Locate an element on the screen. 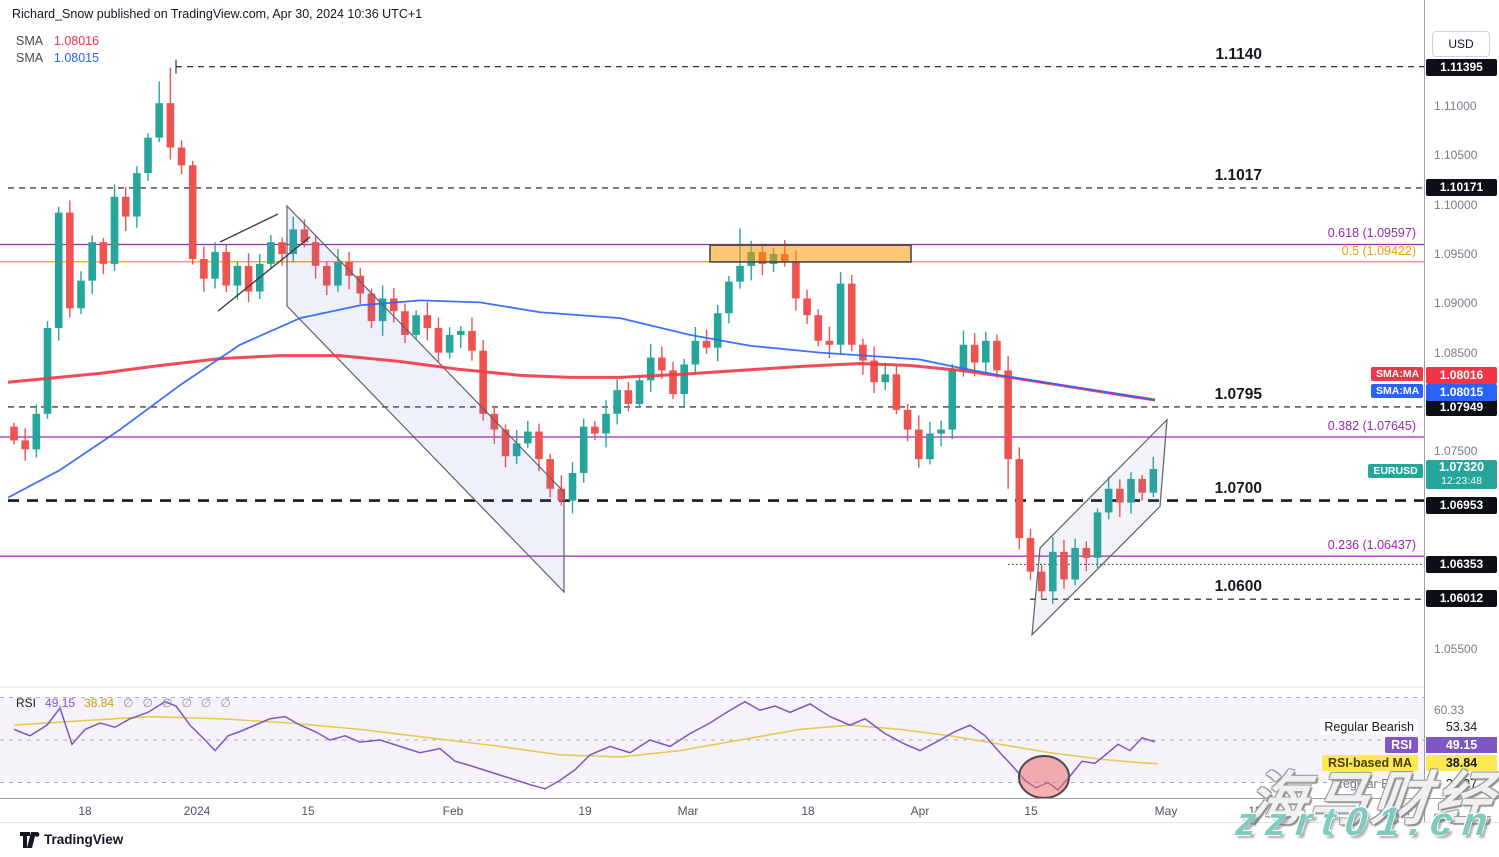  rsi-indicator-legend: RSI 49.15 38.84 ∅ ∅ ∅ ∅ ∅ ∅ is located at coordinates (132, 703).